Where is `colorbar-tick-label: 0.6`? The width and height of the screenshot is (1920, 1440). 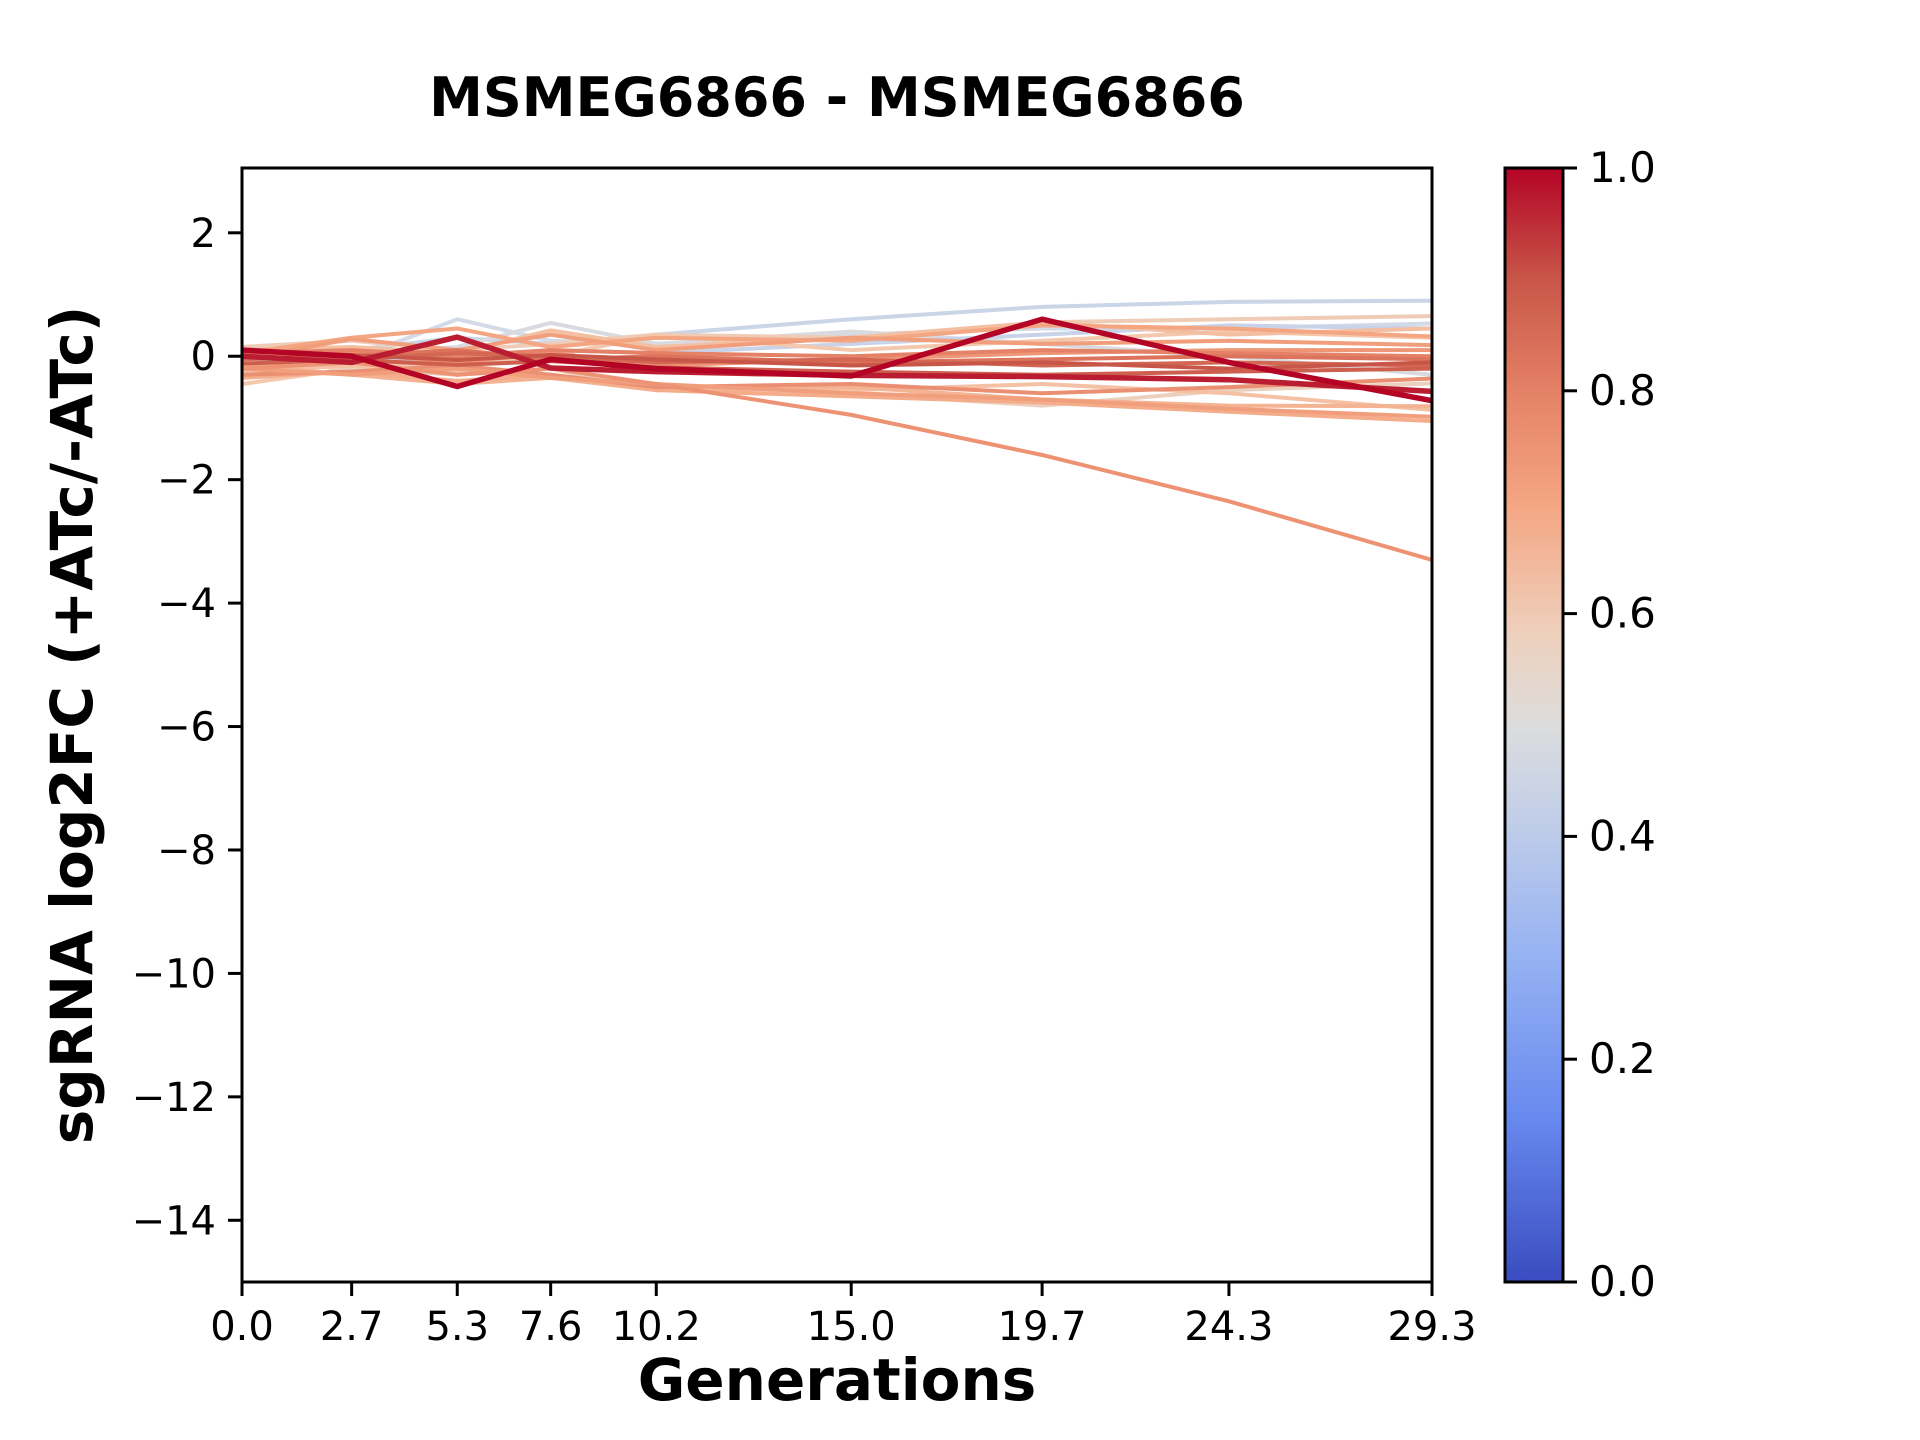 colorbar-tick-label: 0.6 is located at coordinates (1622, 613).